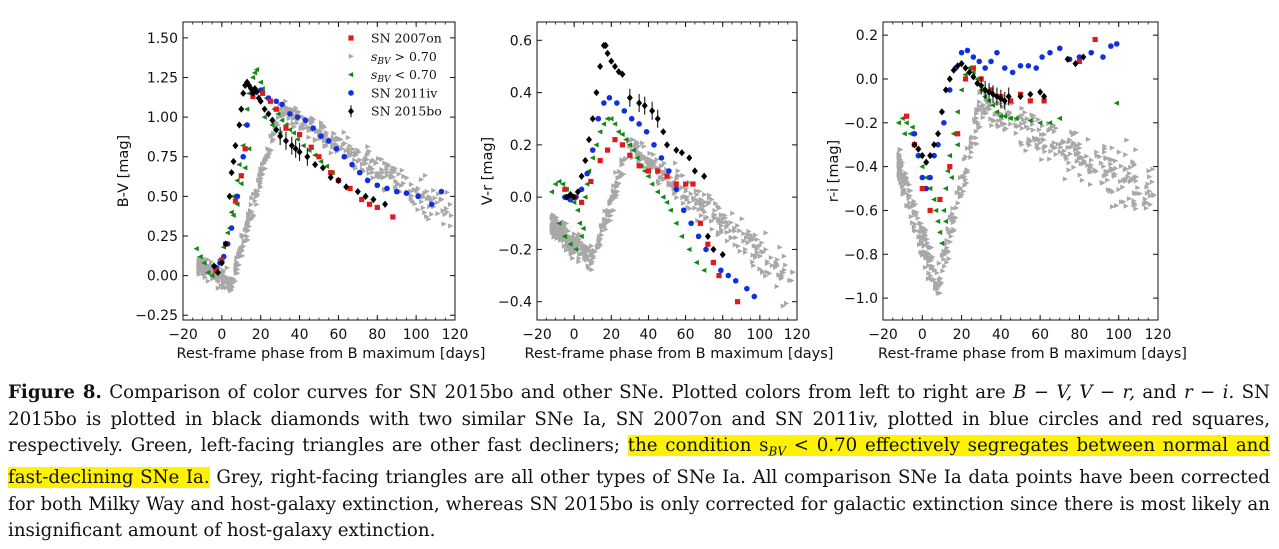 The width and height of the screenshot is (1279, 549). What do you see at coordinates (393, 92) in the screenshot?
I see `legend-item: SN 2011iv` at bounding box center [393, 92].